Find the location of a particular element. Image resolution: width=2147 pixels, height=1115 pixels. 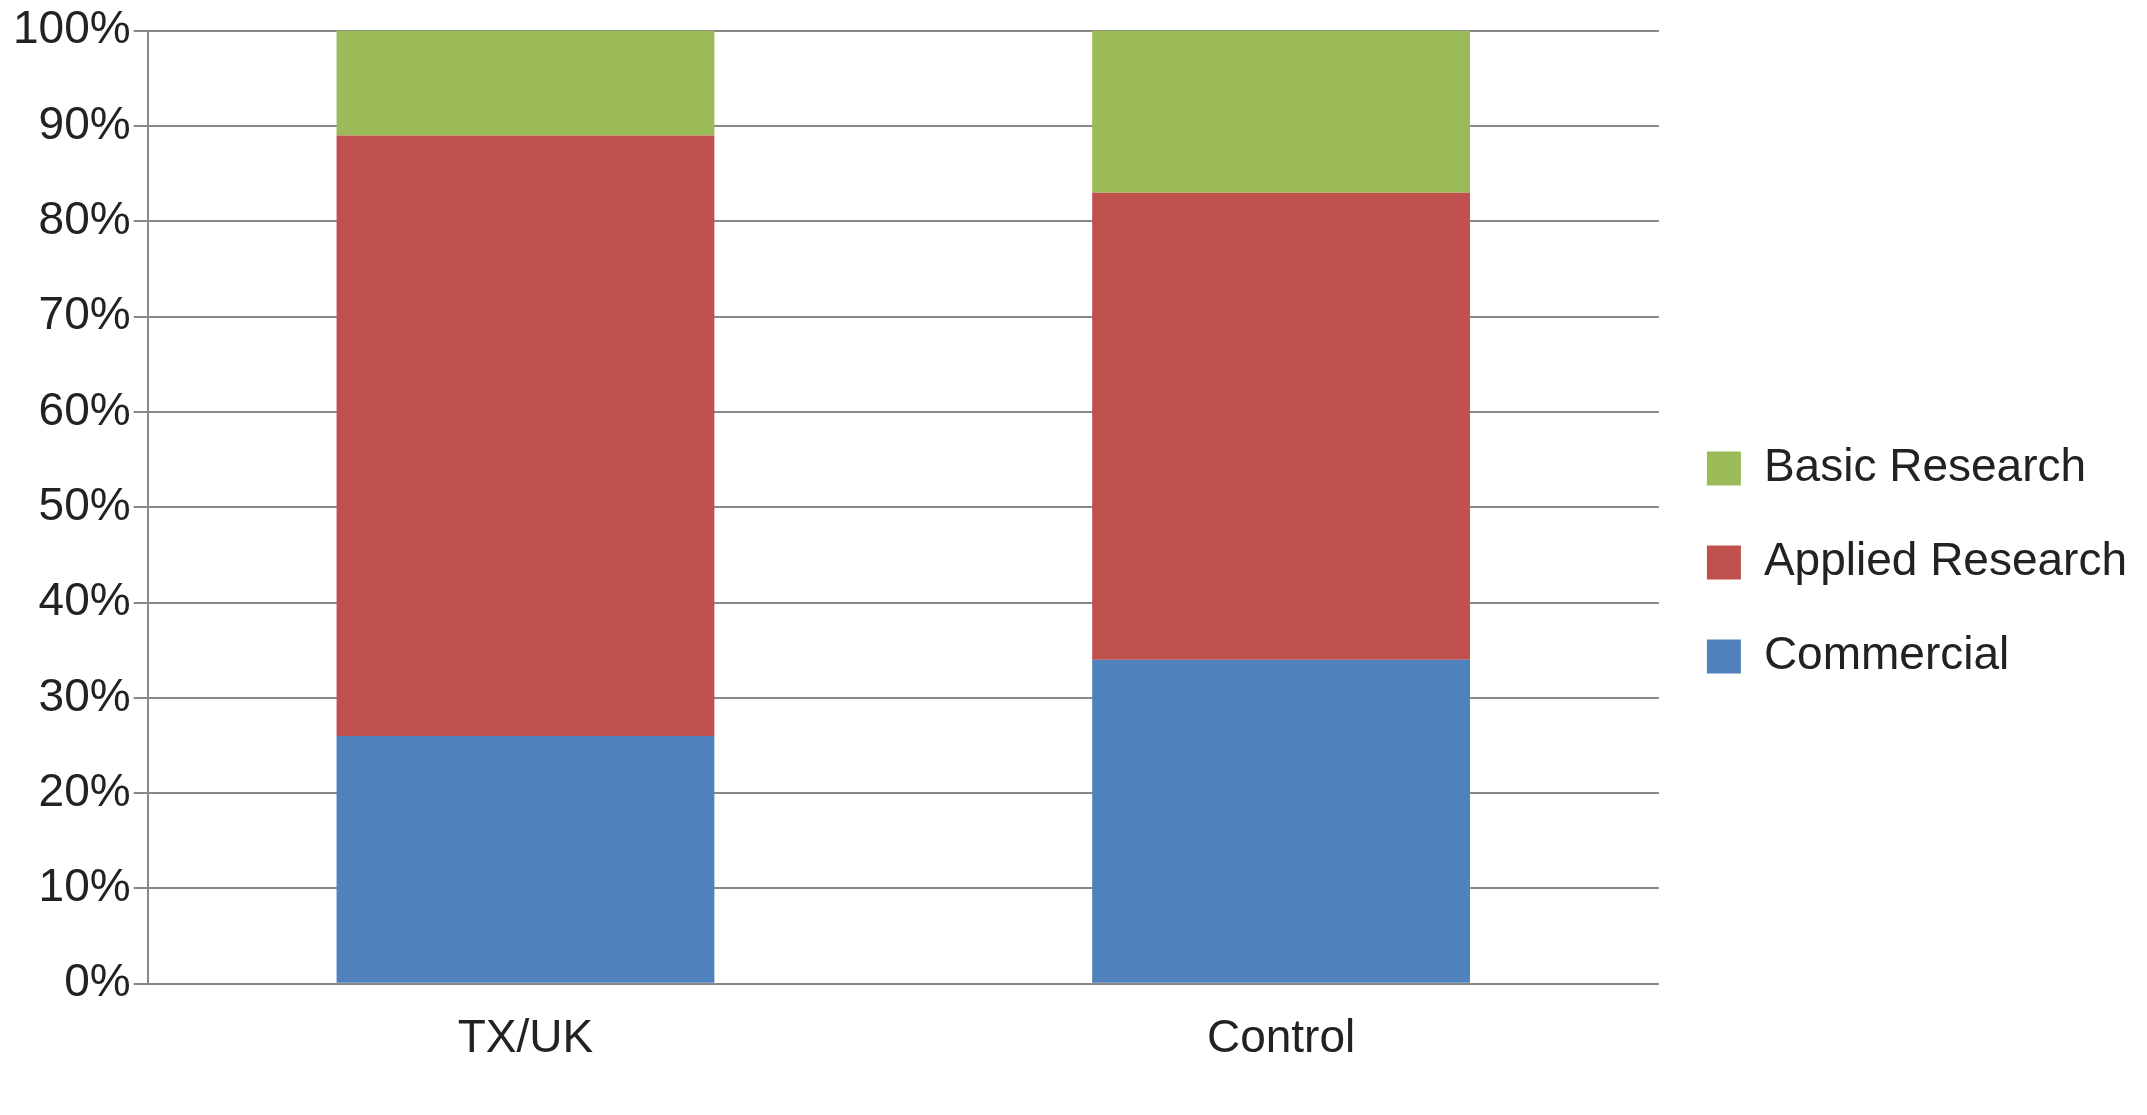

y-tick-label: 80% is located at coordinates (84, 217).